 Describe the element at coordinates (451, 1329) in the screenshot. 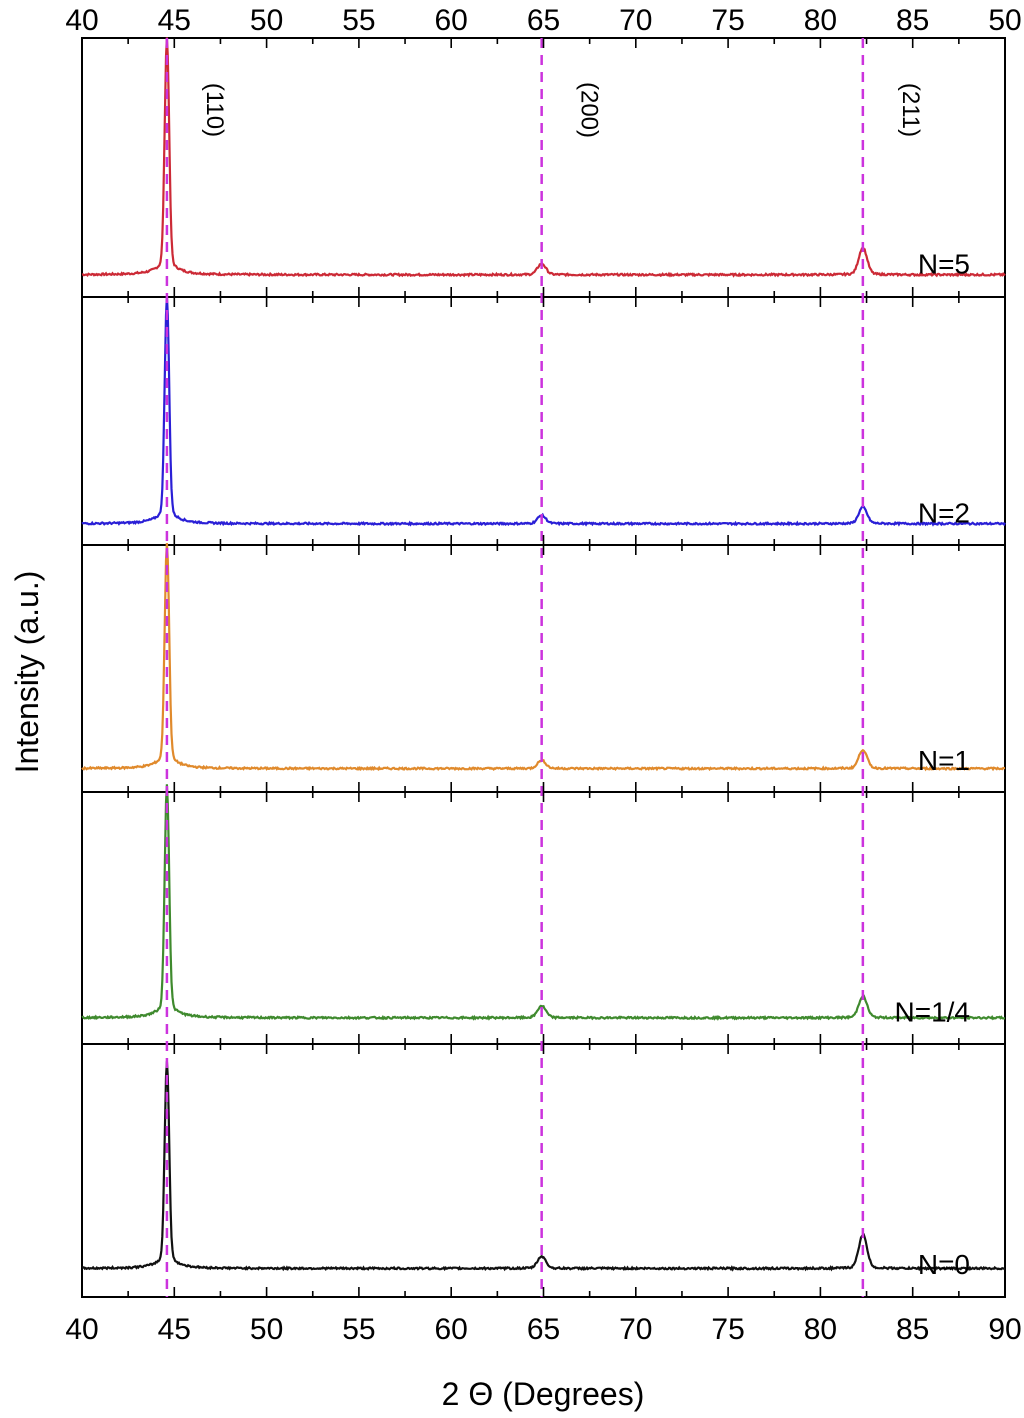

I see `x-tick-label: 60` at that location.